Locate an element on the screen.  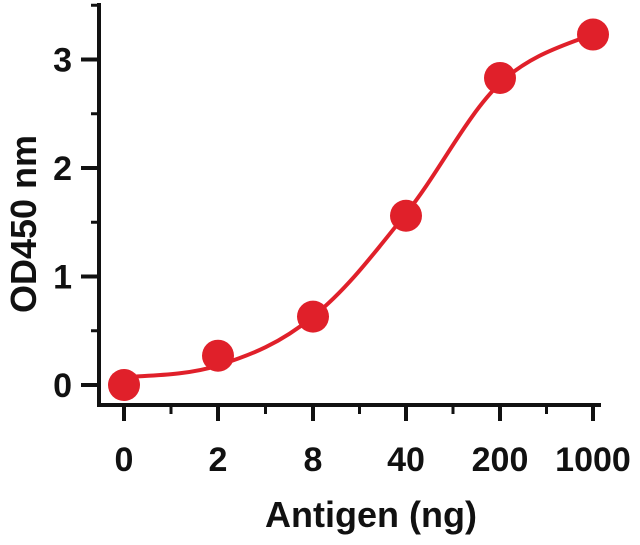
y-tick-label: 0 is located at coordinates (62, 386).